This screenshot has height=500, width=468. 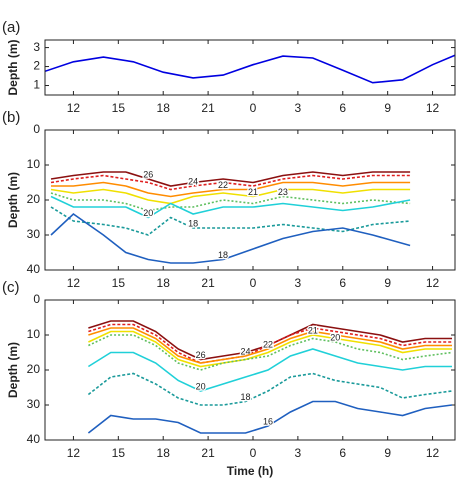 I want to click on contour-label: 23, so click(x=283, y=192).